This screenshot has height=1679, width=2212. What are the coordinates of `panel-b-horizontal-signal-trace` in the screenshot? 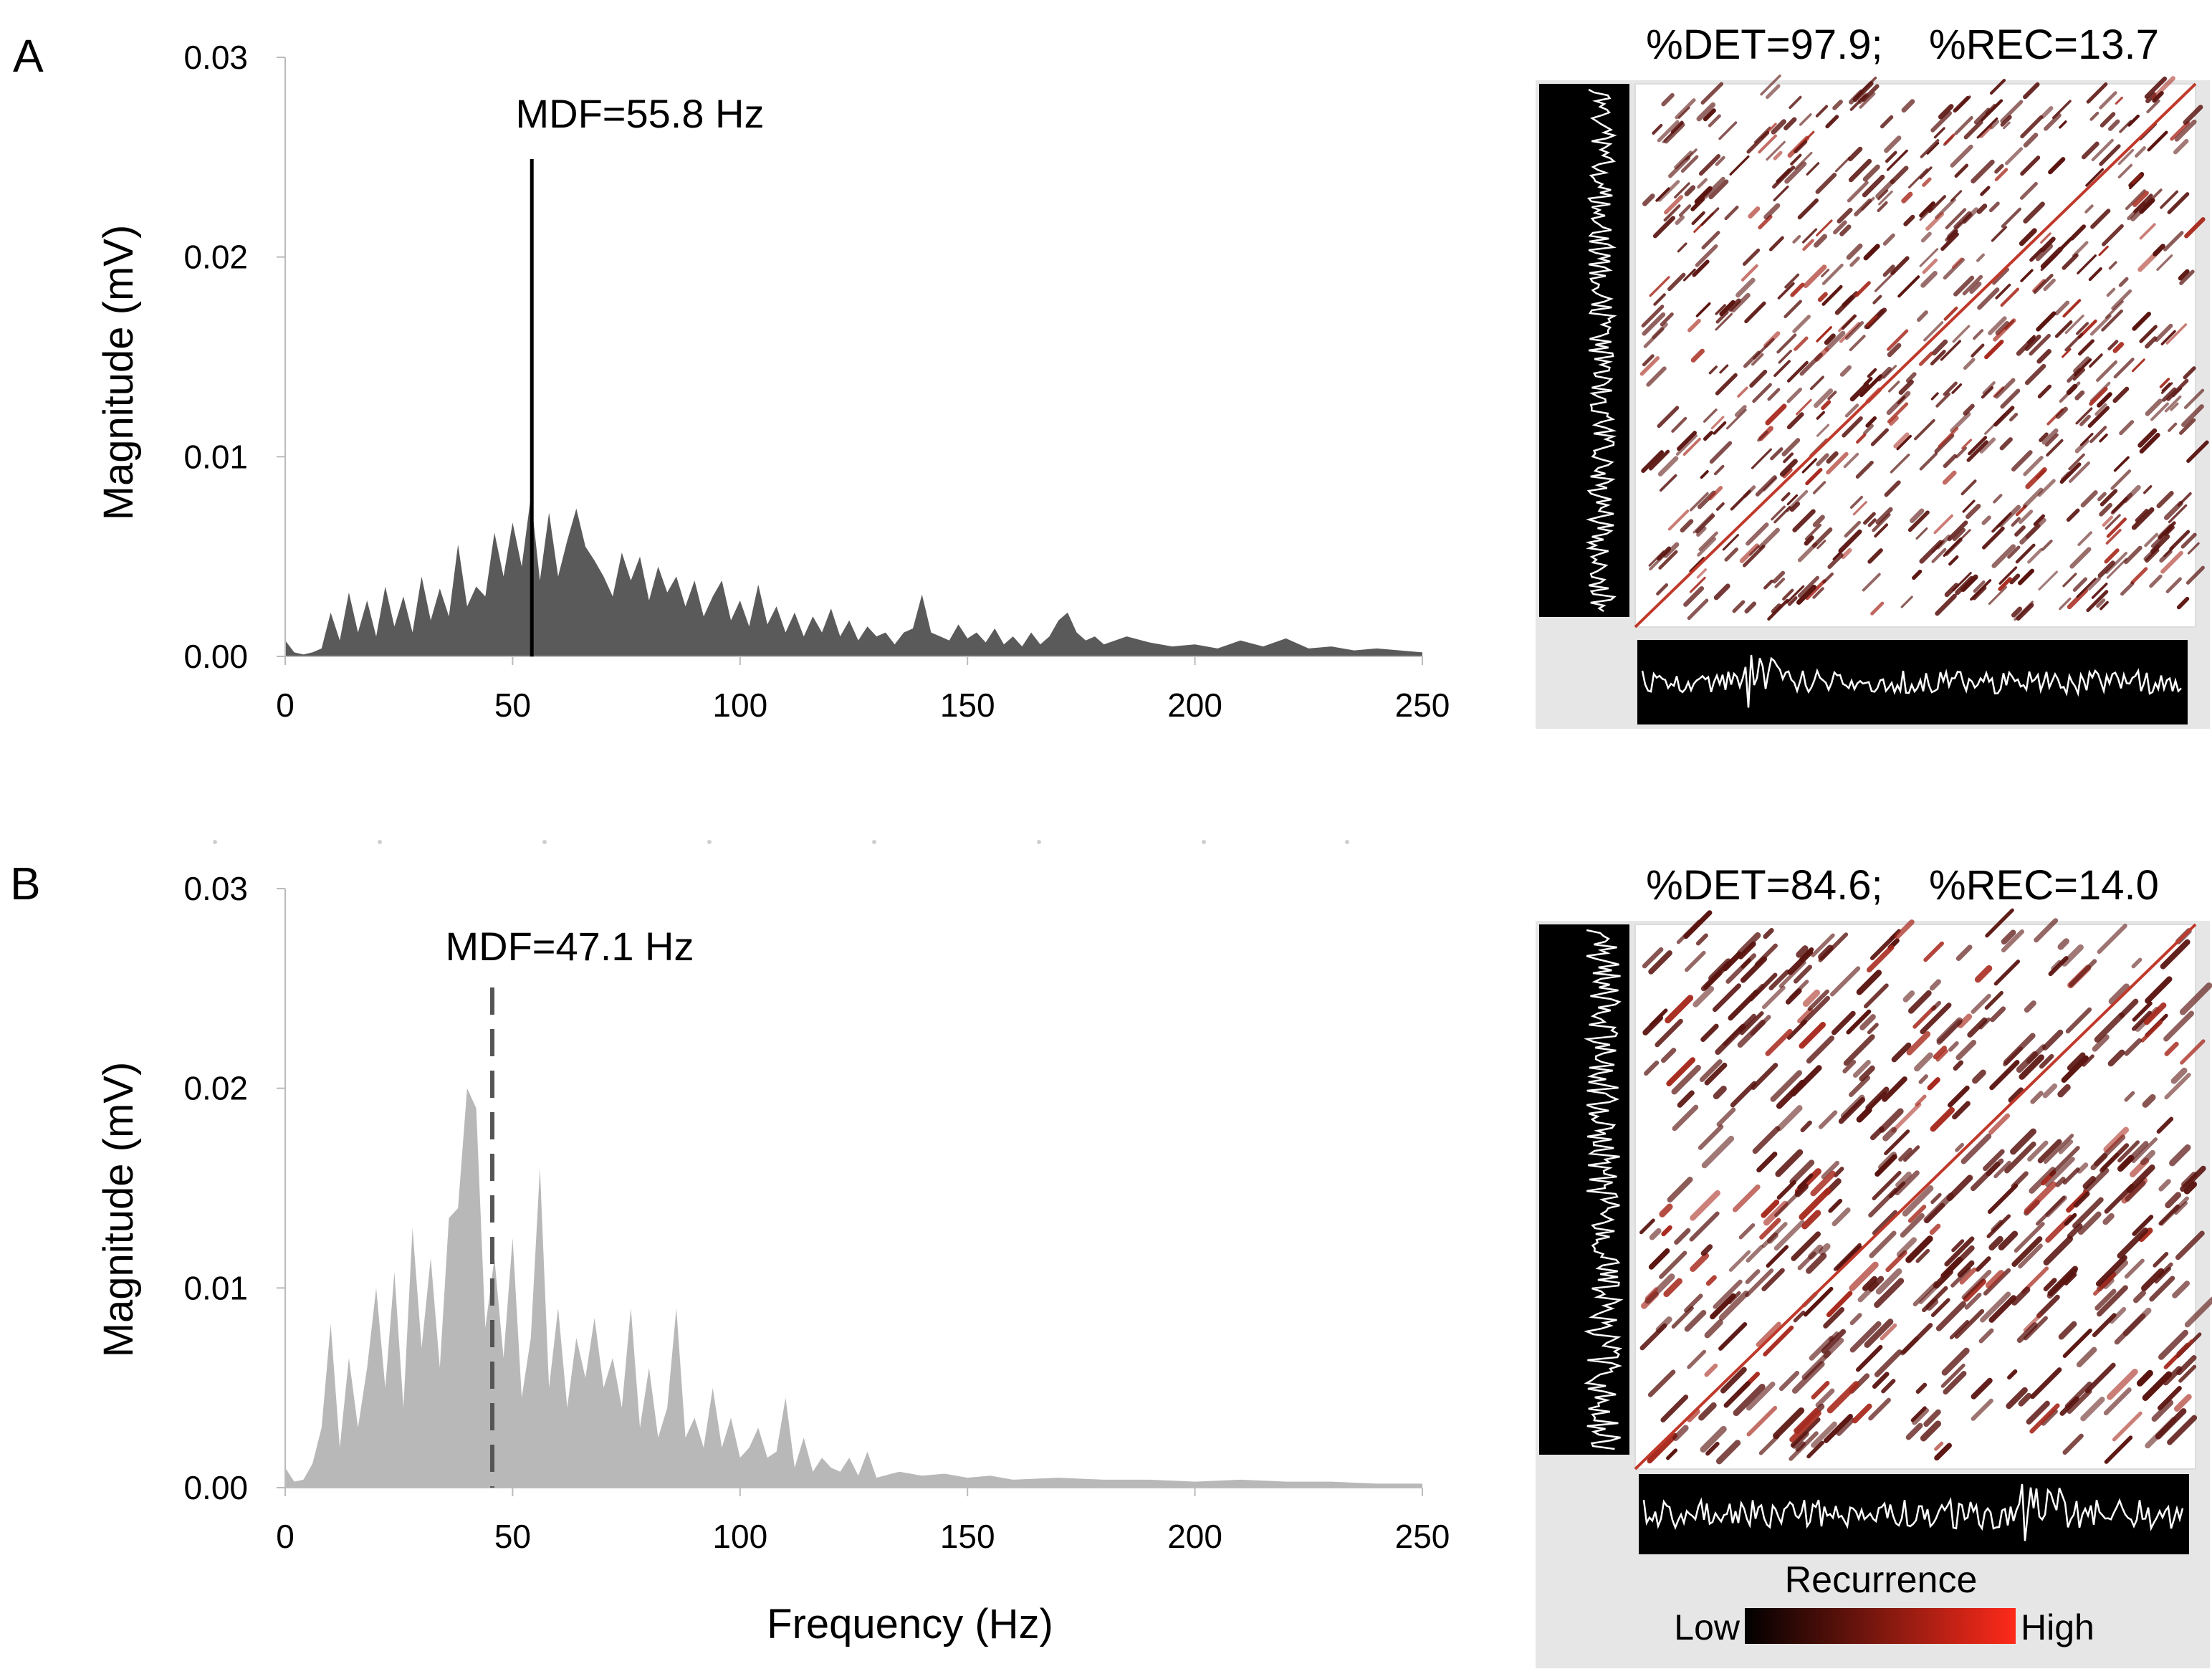 It's located at (1913, 1512).